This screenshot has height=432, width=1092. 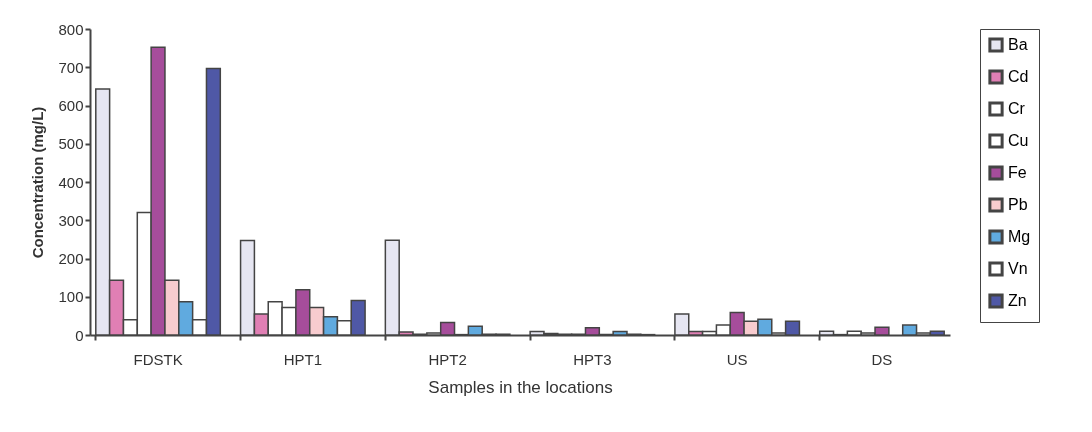 What do you see at coordinates (71, 297) in the screenshot?
I see `y-tick-label: 100` at bounding box center [71, 297].